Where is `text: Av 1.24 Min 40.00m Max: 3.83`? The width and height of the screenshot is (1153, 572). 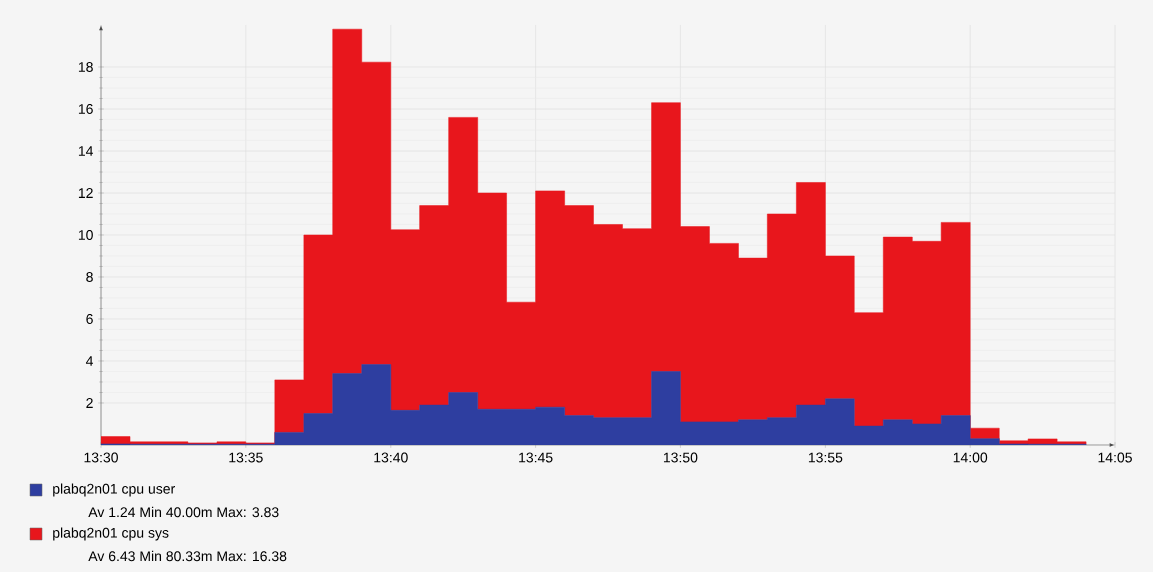 text: Av 1.24 Min 40.00m Max: 3.83 is located at coordinates (183, 512).